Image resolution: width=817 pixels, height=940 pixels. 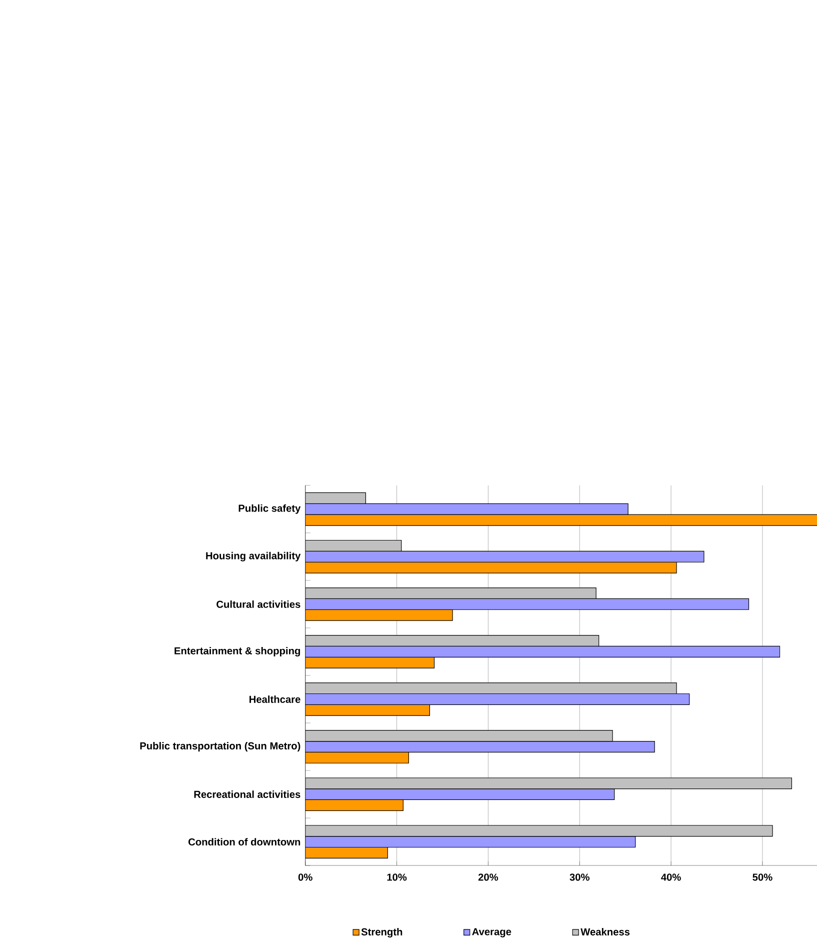 I want to click on y-tick-label: Housing availability, so click(x=253, y=557).